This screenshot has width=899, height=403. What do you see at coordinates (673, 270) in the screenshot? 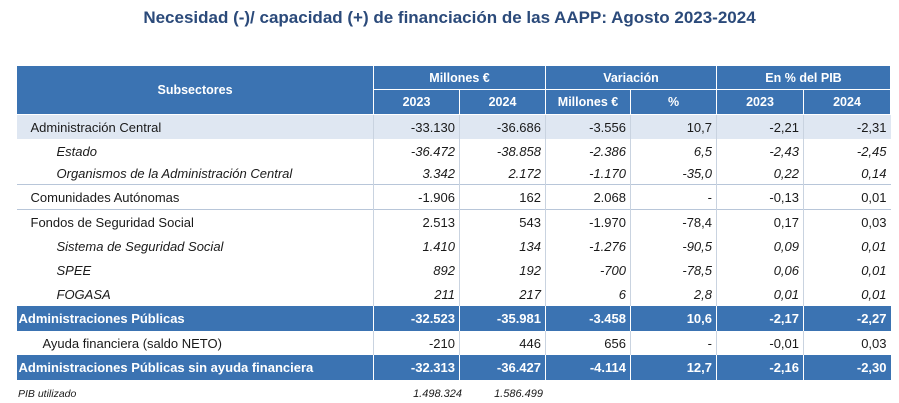
I see `cell-pct: -78,5` at bounding box center [673, 270].